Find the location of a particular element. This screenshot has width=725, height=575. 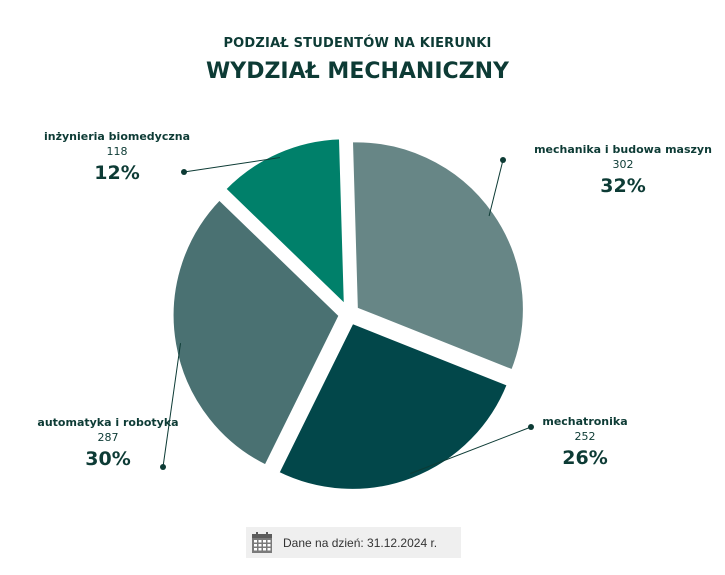

slice-label-mechatronika: mechatronika 252 26% is located at coordinates (585, 442).